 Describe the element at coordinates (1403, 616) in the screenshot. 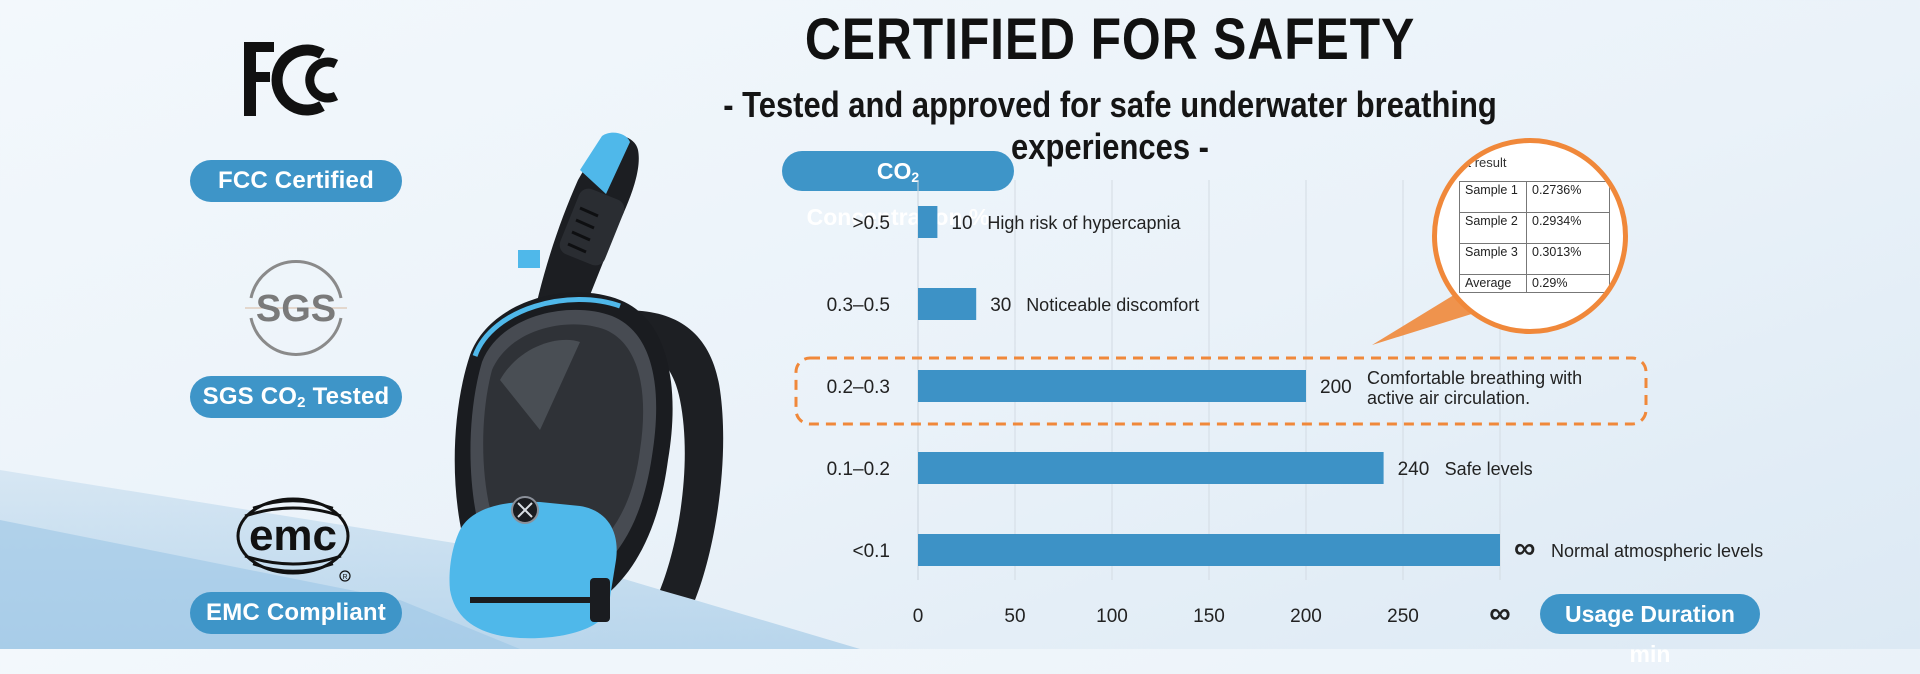

I see `x-tick-label: 250` at that location.